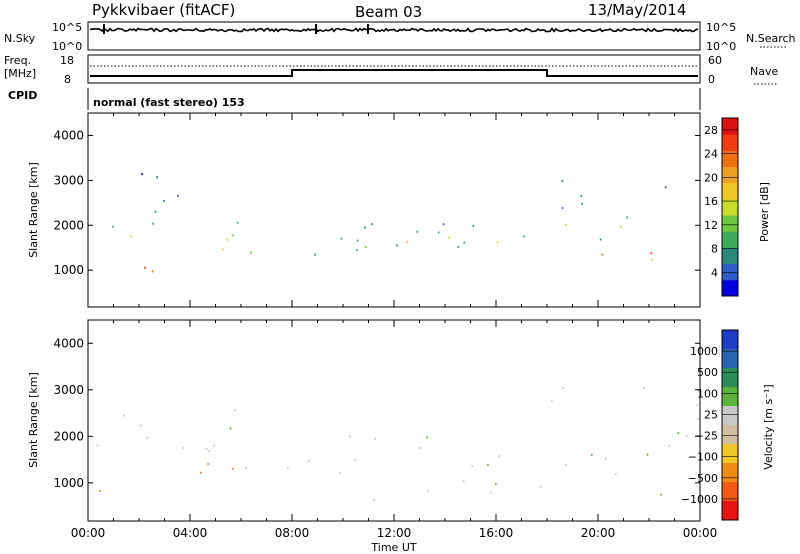  I want to click on x-tick-1: 04:00, so click(190, 533).